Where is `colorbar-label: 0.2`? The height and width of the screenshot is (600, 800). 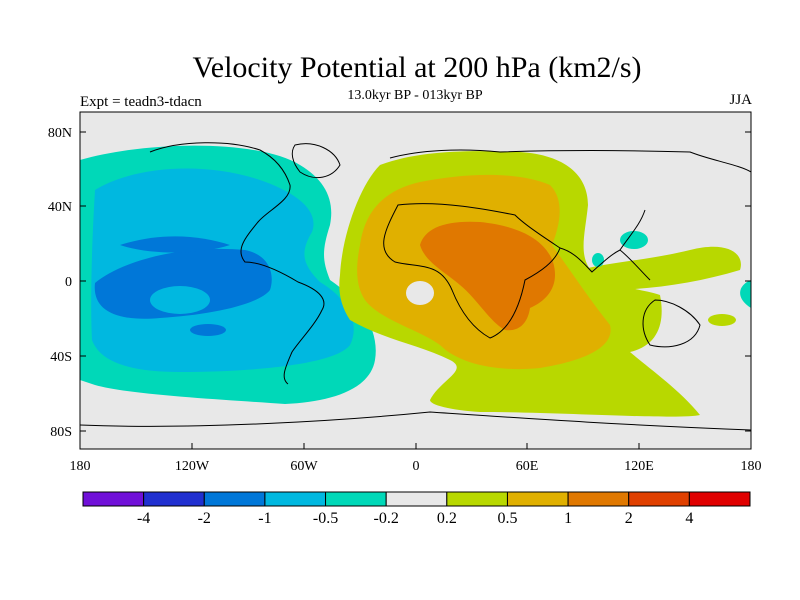
colorbar-label: 0.2 is located at coordinates (447, 518).